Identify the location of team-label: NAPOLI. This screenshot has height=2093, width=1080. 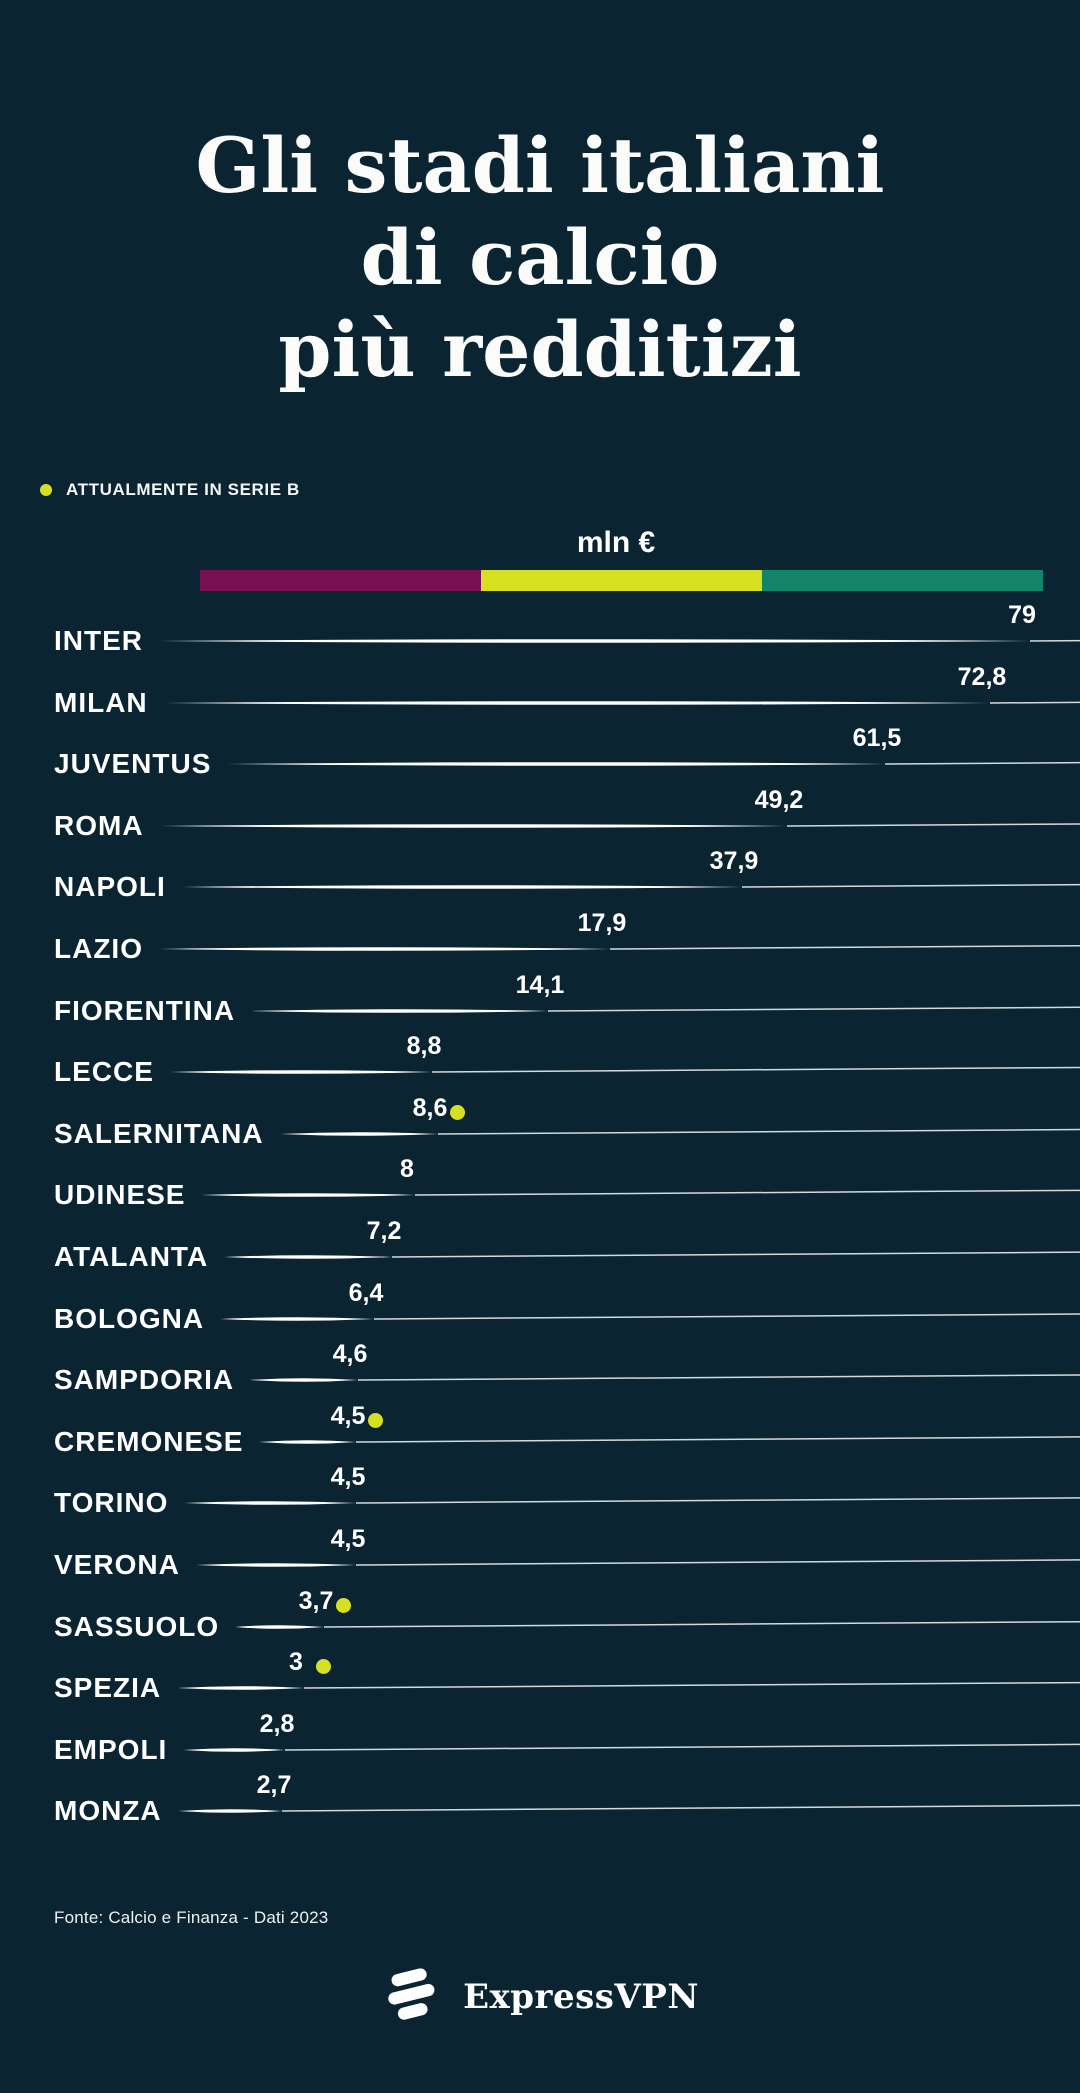
(110, 887).